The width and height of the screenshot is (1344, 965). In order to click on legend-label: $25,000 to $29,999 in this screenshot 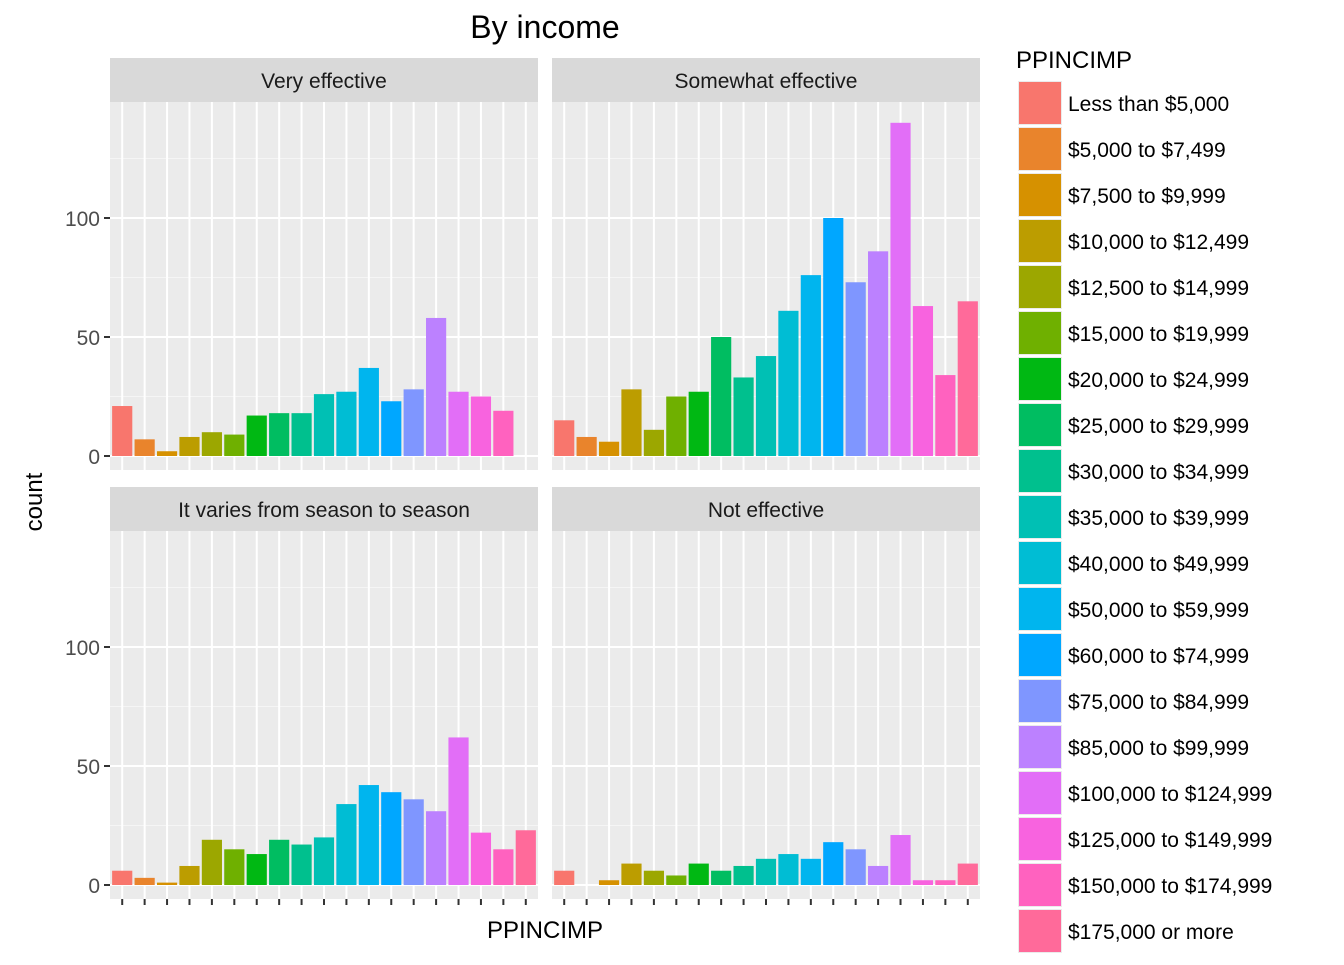, I will do `click(1158, 426)`.